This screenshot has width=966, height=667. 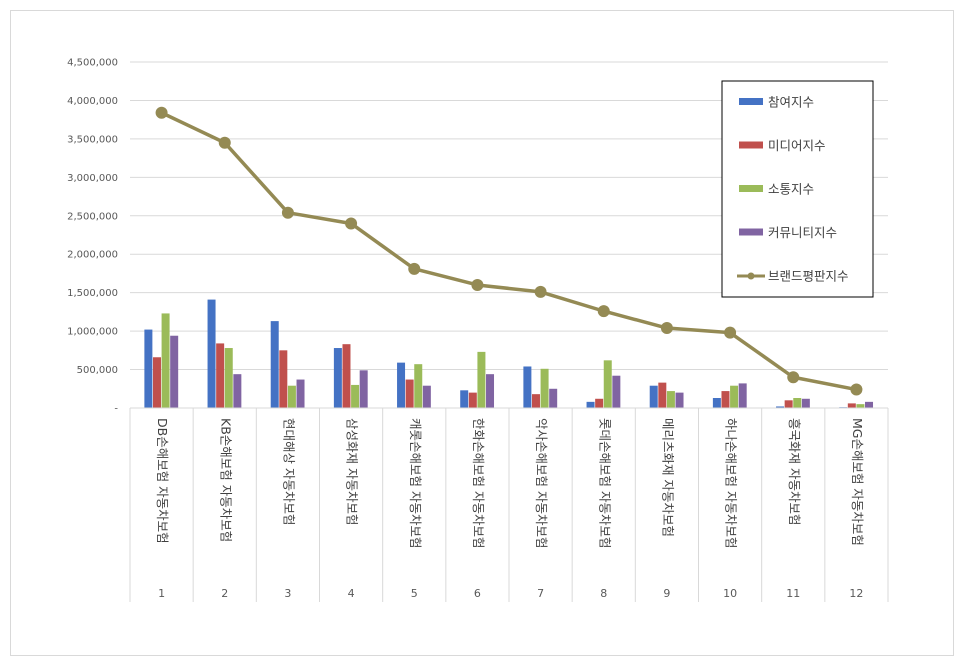 What do you see at coordinates (751, 276) in the screenshot?
I see `legend-line-marker` at bounding box center [751, 276].